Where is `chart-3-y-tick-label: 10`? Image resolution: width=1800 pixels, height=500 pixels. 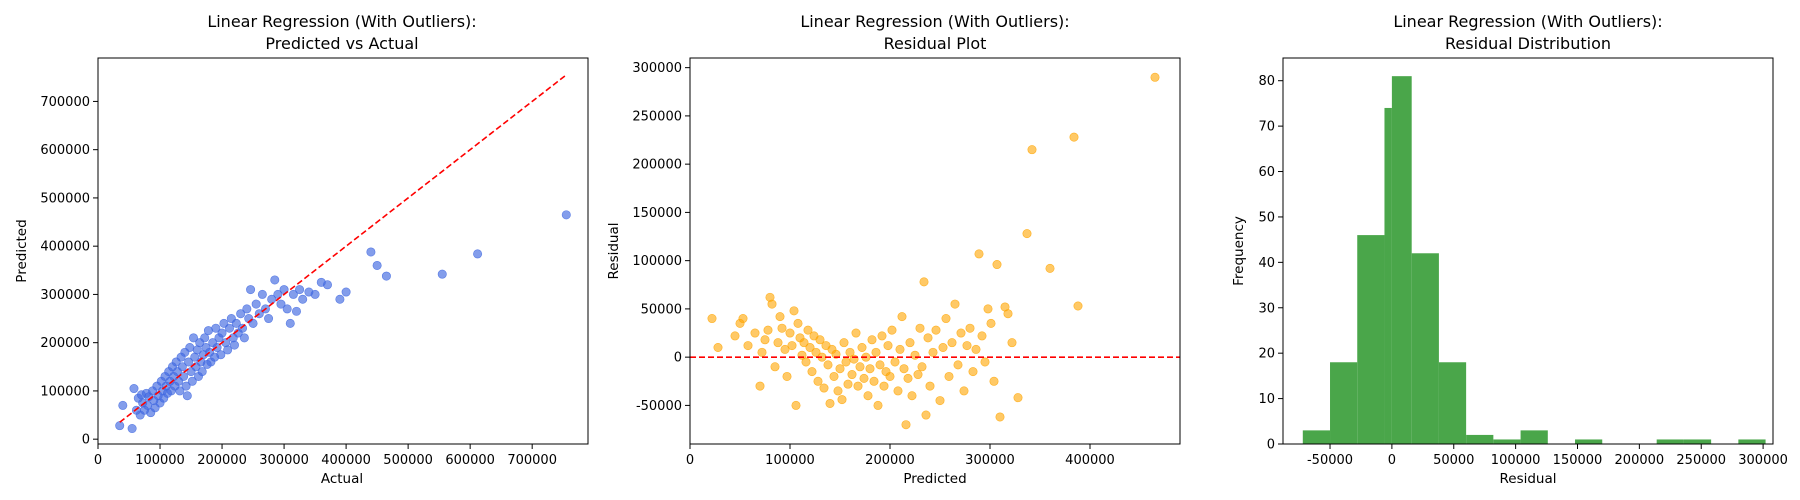 chart-3-y-tick-label: 10 is located at coordinates (1266, 399).